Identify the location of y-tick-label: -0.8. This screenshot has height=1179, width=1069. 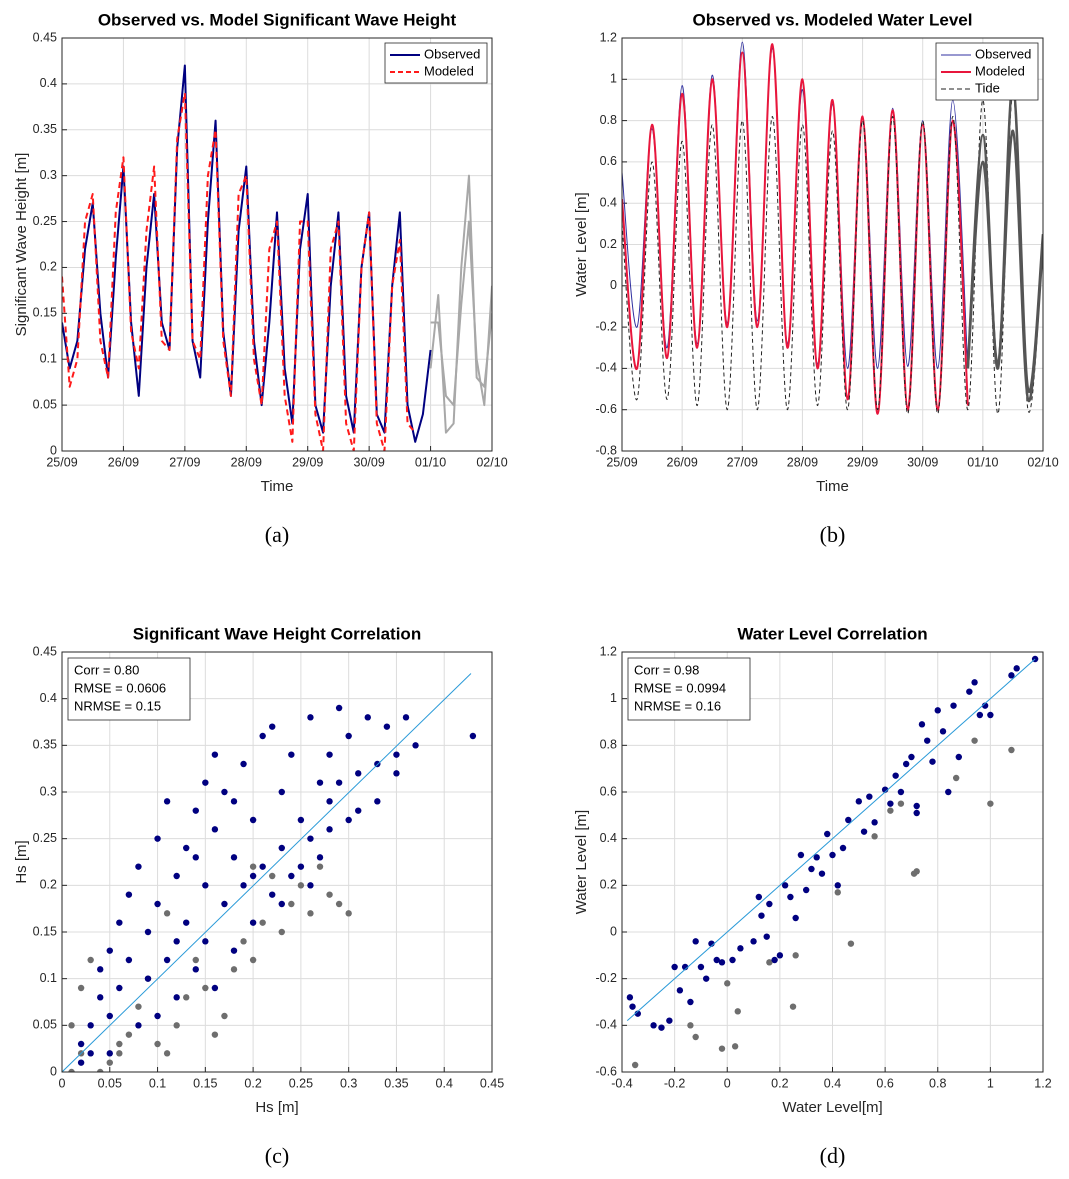
(606, 450).